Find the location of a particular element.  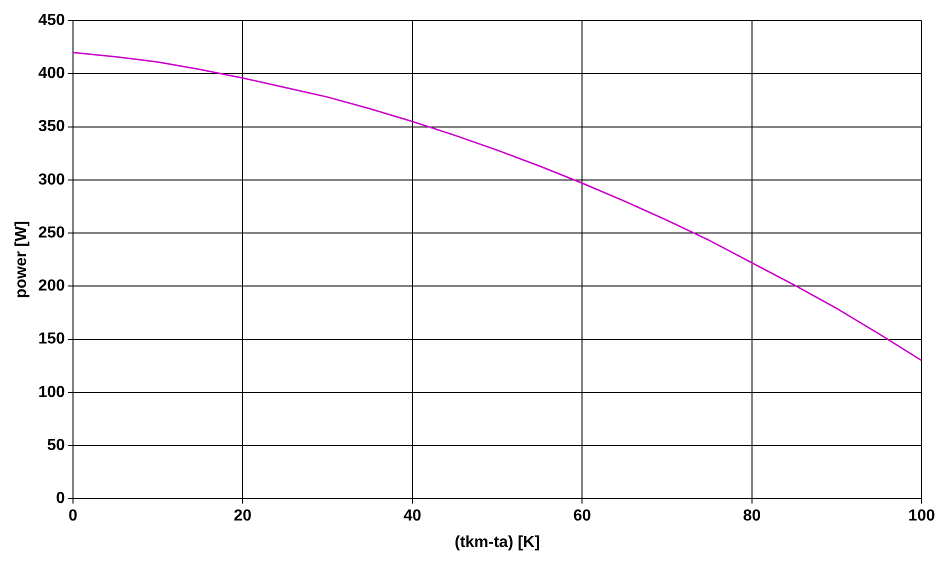

y-tick-label: 300 is located at coordinates (51, 179).